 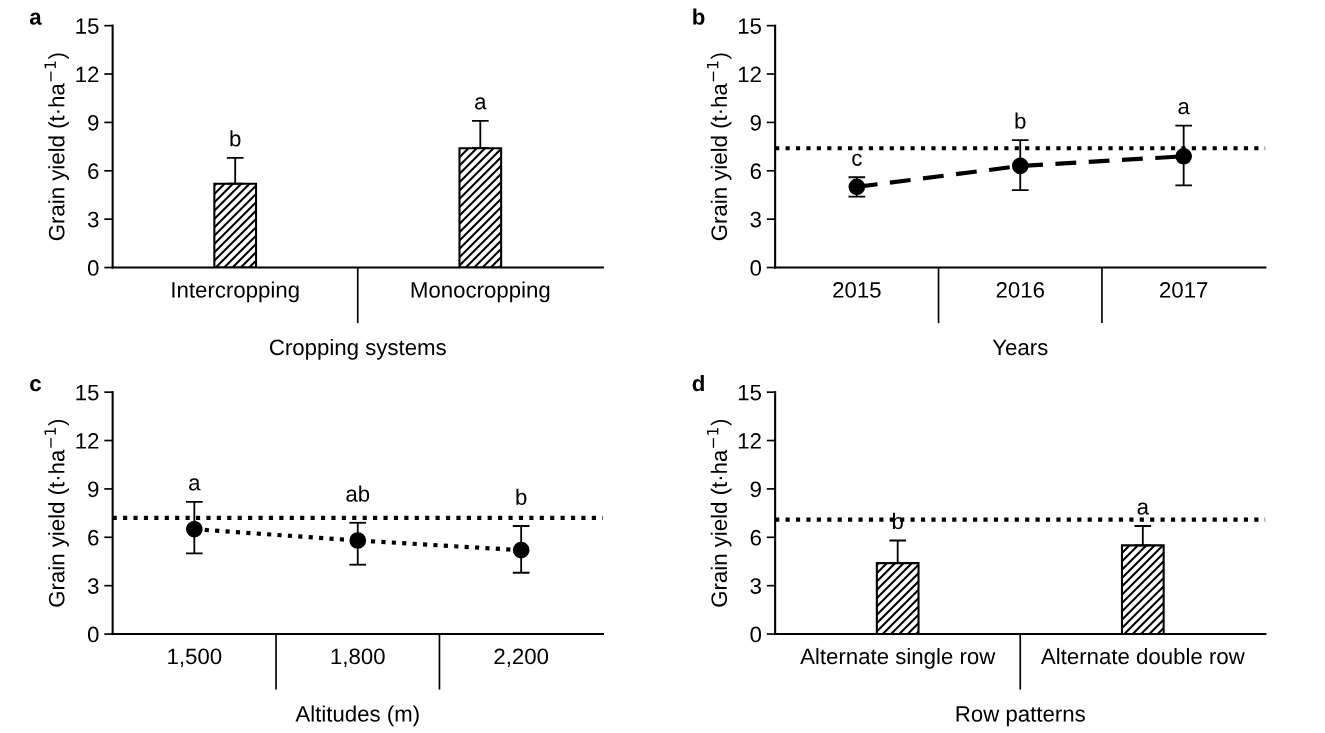 What do you see at coordinates (480, 292) in the screenshot?
I see `x-tick-label: Monocropping` at bounding box center [480, 292].